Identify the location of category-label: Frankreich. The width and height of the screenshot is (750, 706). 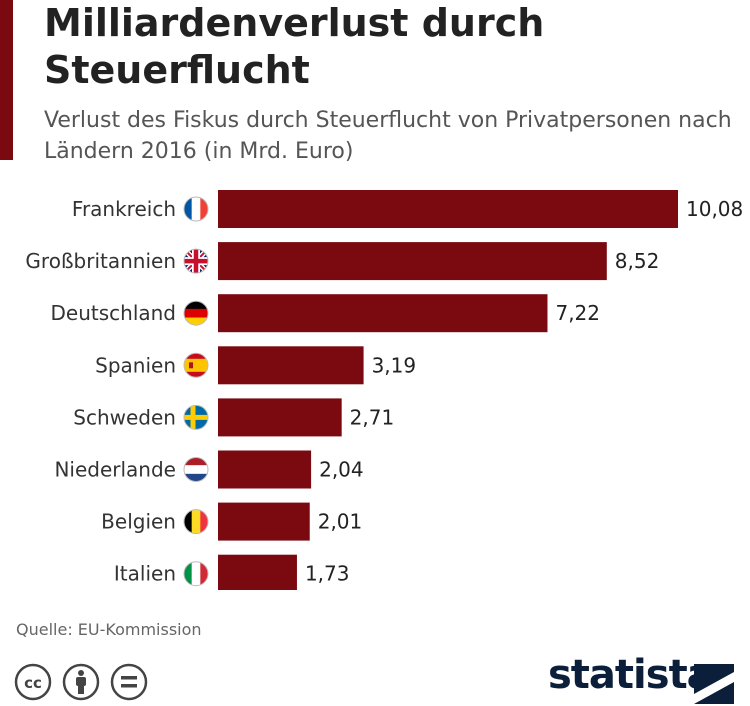
(124, 209).